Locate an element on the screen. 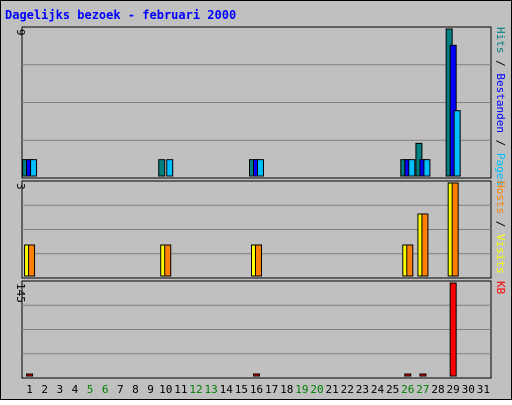 The image size is (512, 405). x-tick-label-9: 9 is located at coordinates (150, 389).